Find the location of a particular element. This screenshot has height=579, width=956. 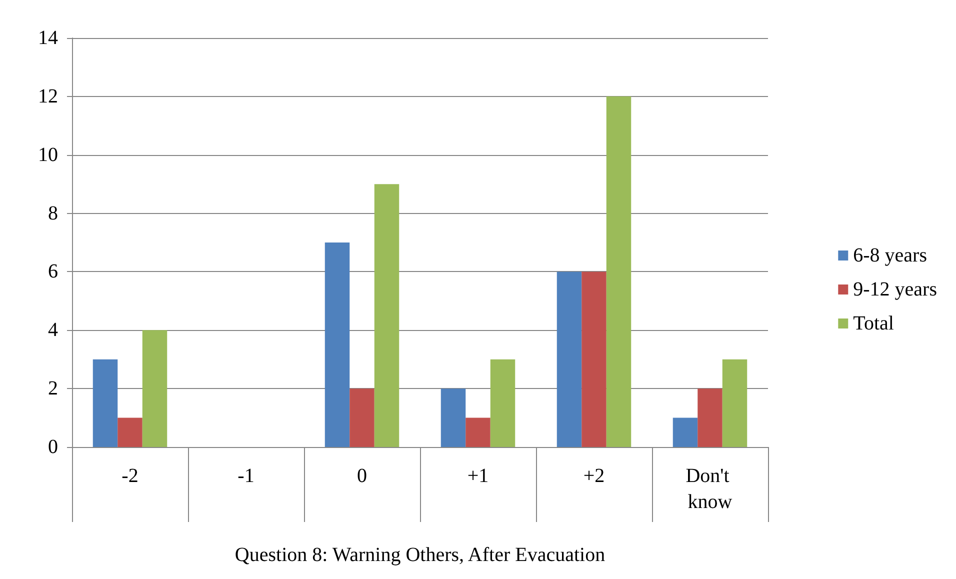

y-tick-label: 0 is located at coordinates (53, 447).